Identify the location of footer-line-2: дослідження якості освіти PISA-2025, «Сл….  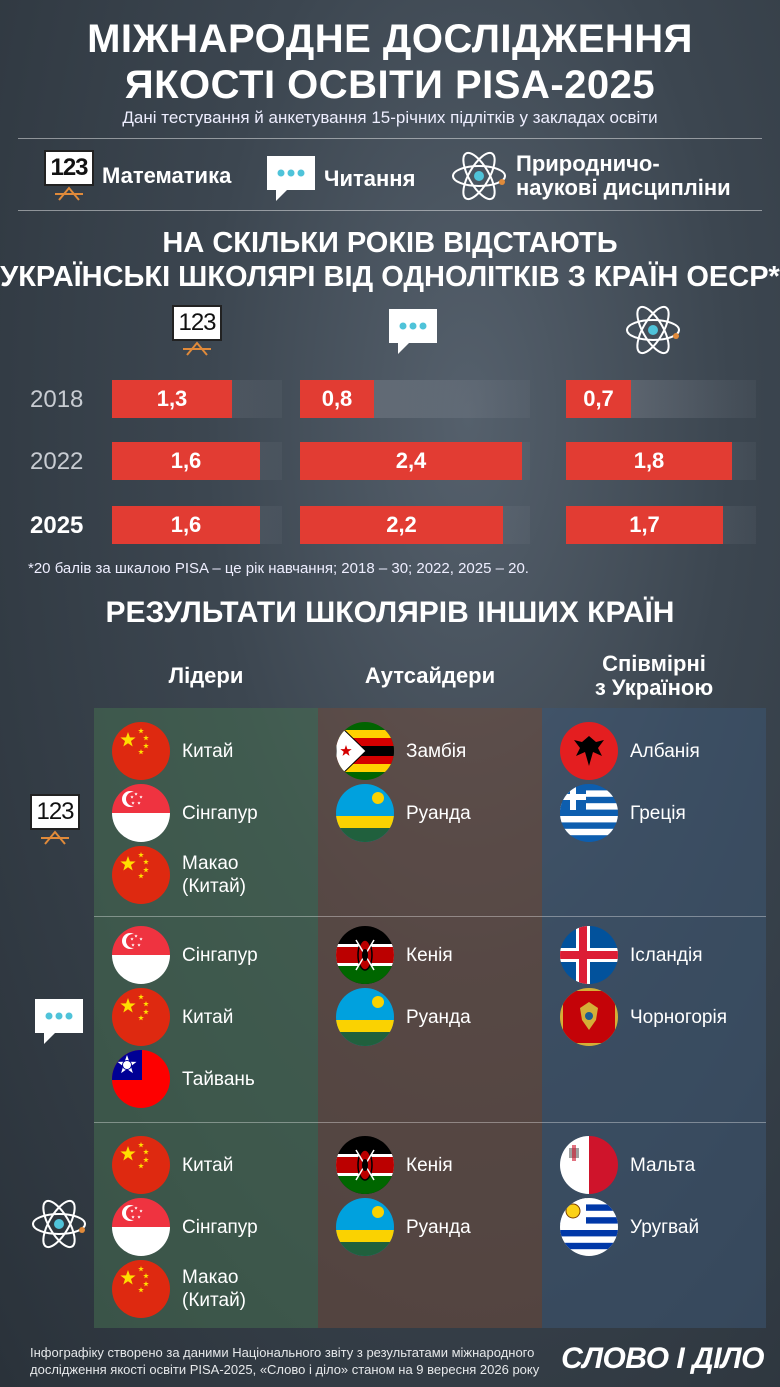
(285, 1369).